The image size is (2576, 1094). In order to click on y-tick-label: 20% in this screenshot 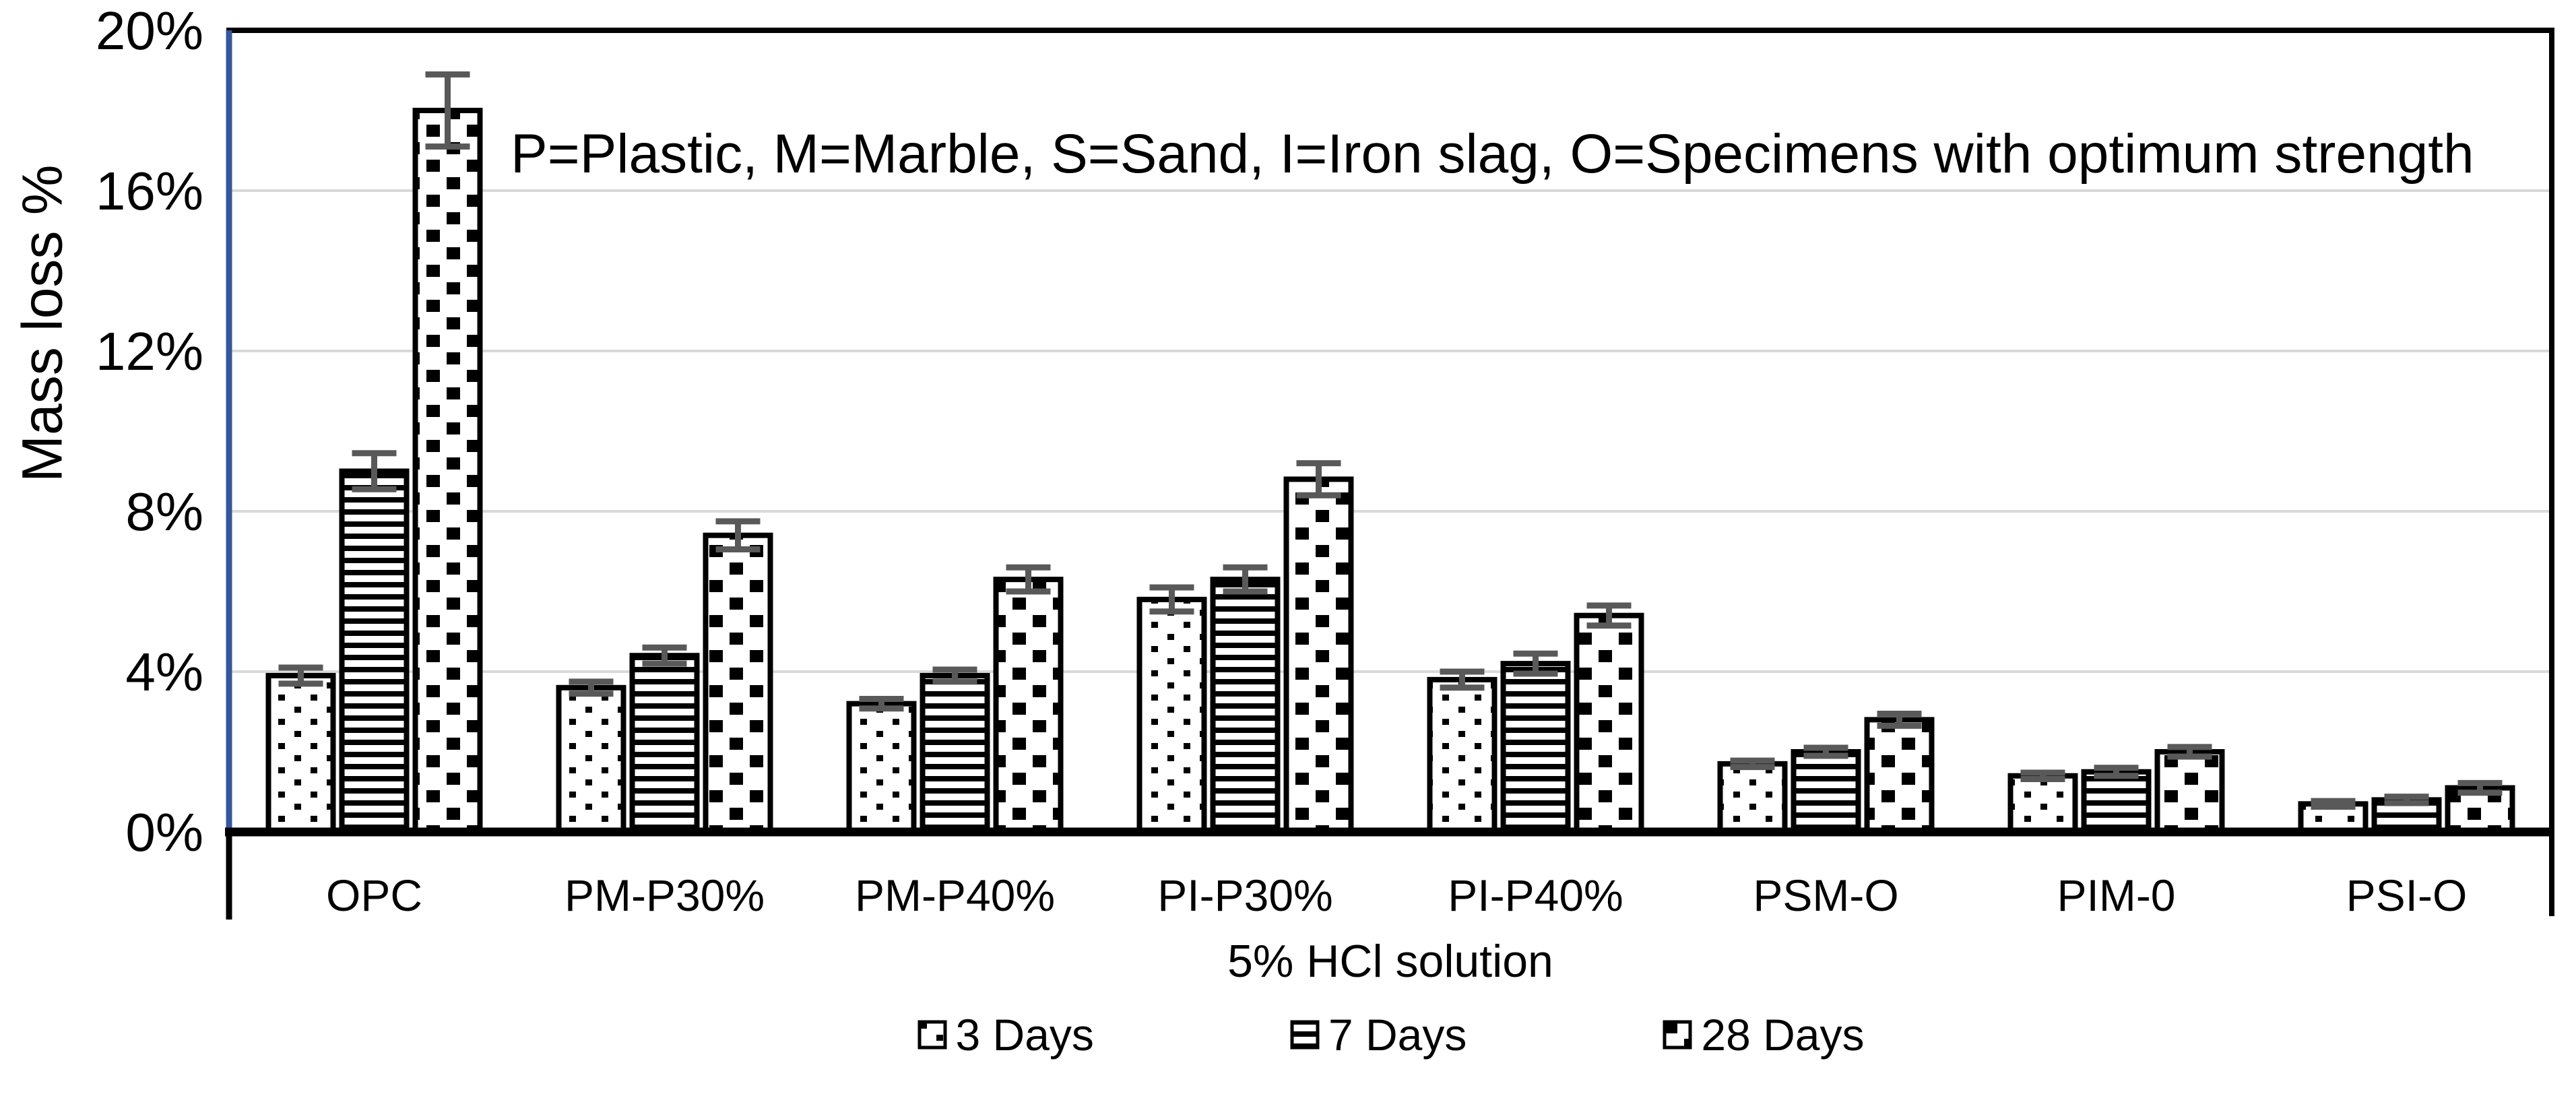, I will do `click(150, 31)`.